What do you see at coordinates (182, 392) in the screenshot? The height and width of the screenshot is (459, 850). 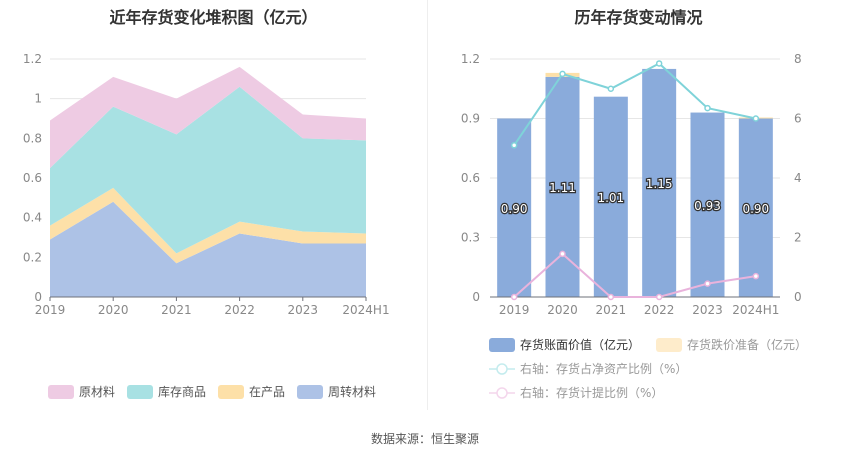 I see `legend-goods: 库存商品` at bounding box center [182, 392].